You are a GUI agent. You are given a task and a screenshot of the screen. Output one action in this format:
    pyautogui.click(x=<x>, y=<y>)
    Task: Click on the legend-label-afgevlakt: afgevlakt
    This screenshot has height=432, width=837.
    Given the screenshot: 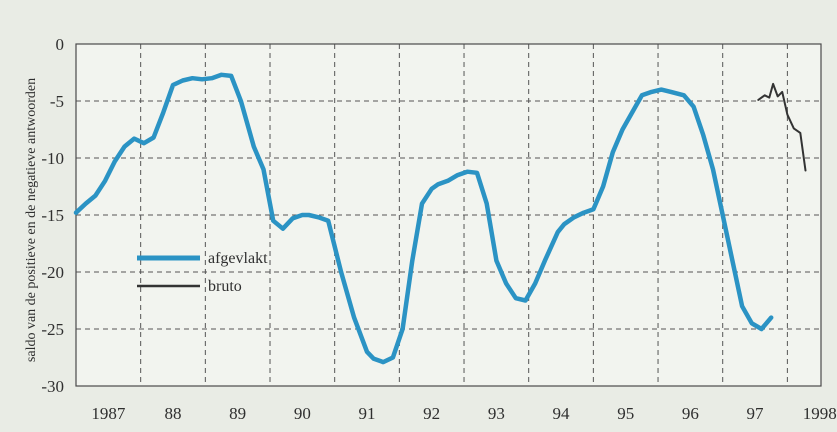 What is the action you would take?
    pyautogui.click(x=238, y=258)
    